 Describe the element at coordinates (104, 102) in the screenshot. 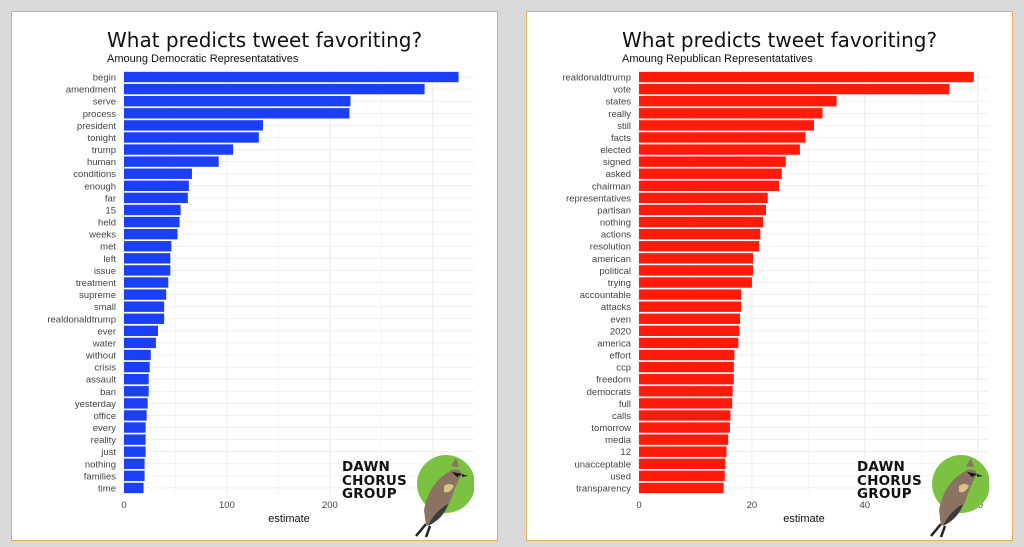

I see `category-tick-label: serve` at that location.